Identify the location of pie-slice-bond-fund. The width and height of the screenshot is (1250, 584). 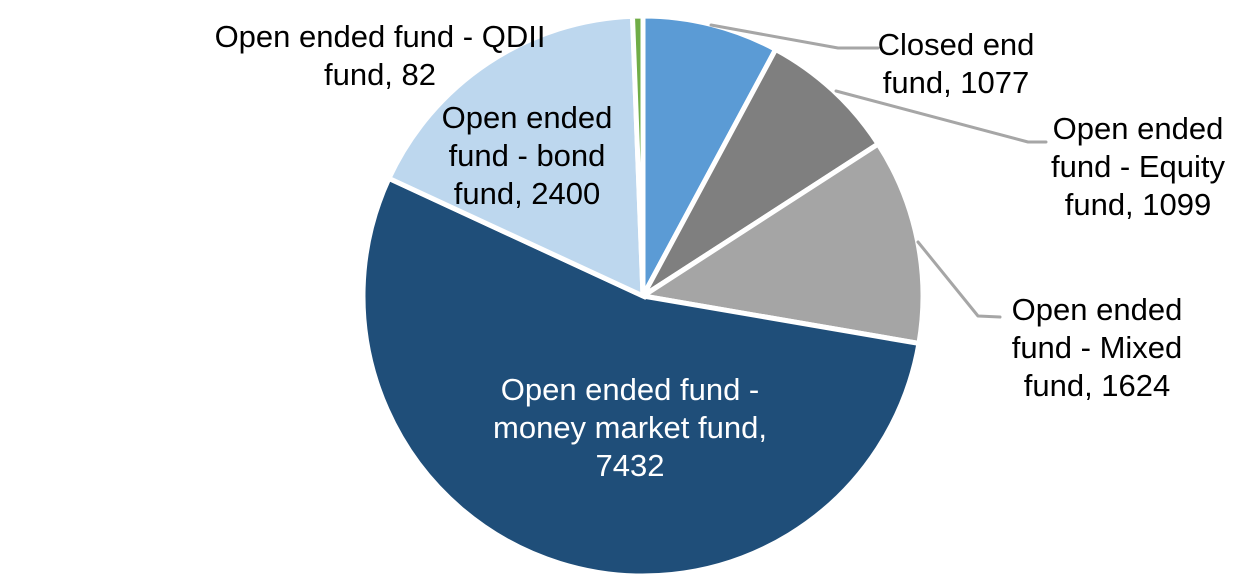
(515, 156).